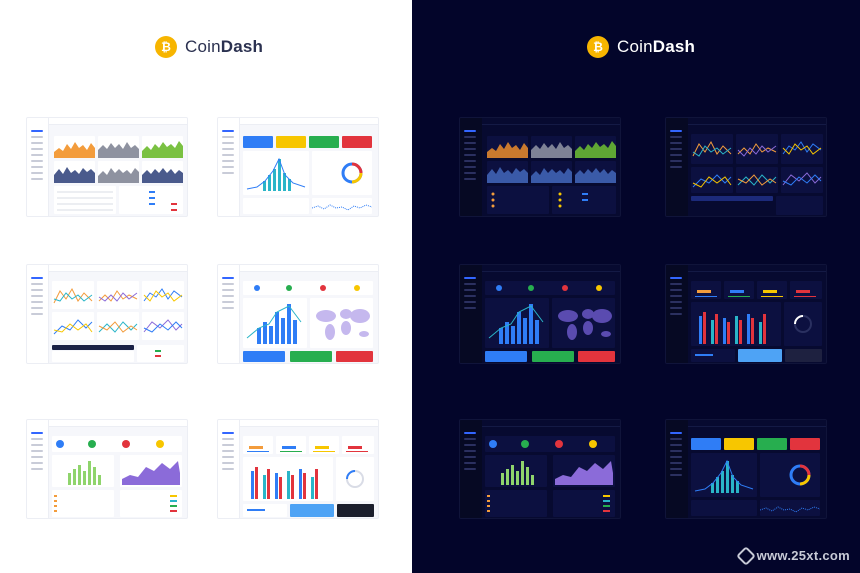  What do you see at coordinates (540, 469) in the screenshot?
I see `thumb-dark-bar-area` at bounding box center [540, 469].